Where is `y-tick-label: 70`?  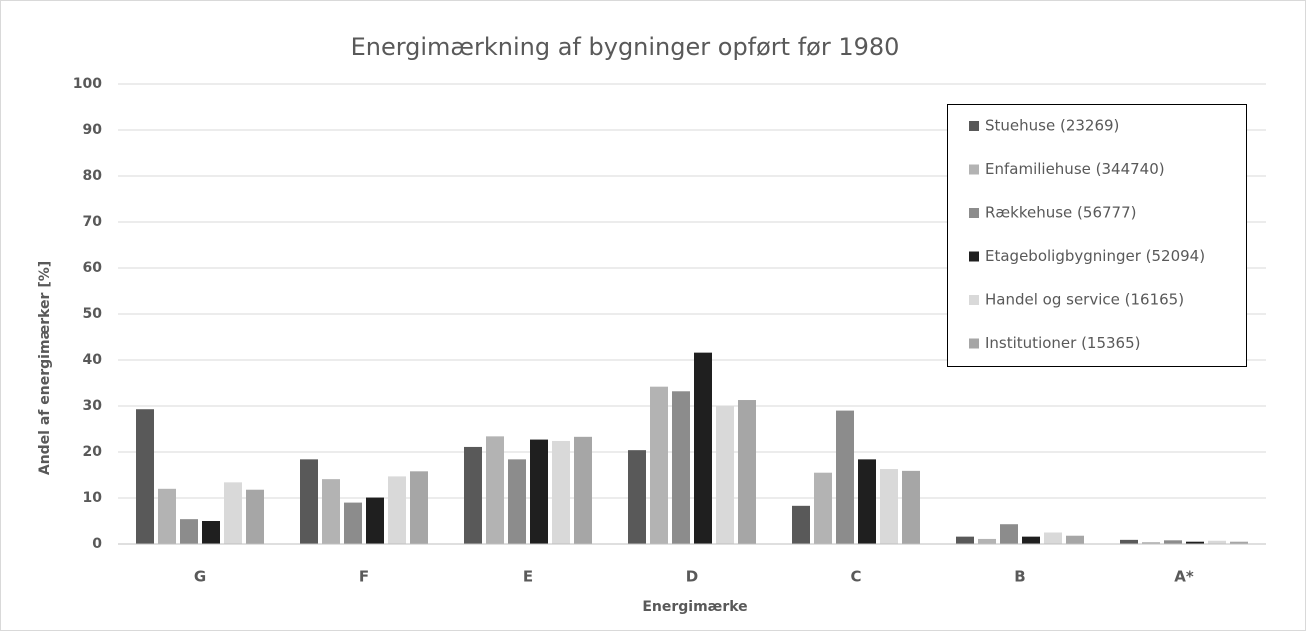 y-tick-label: 70 is located at coordinates (93, 222).